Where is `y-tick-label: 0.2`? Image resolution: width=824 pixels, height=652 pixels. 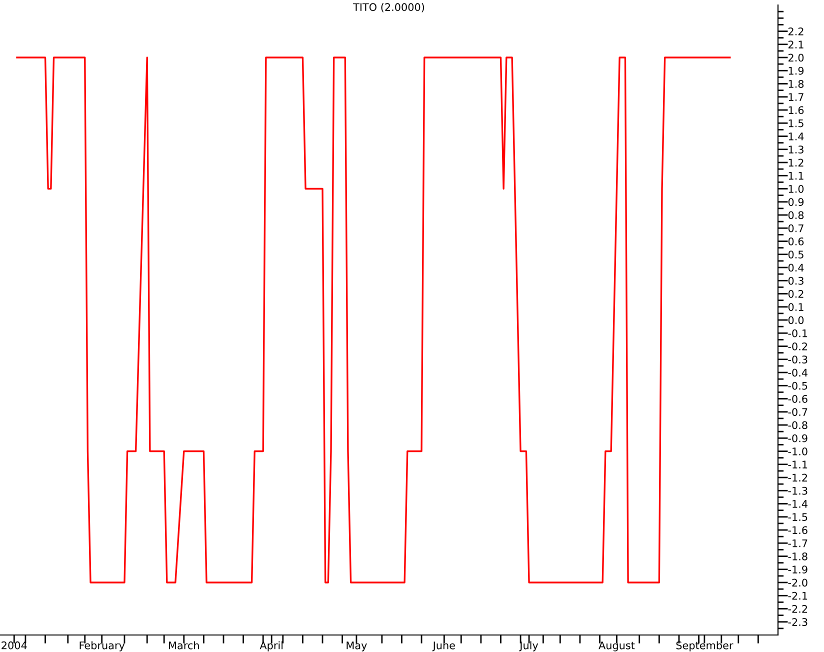 y-tick-label: 0.2 is located at coordinates (796, 294).